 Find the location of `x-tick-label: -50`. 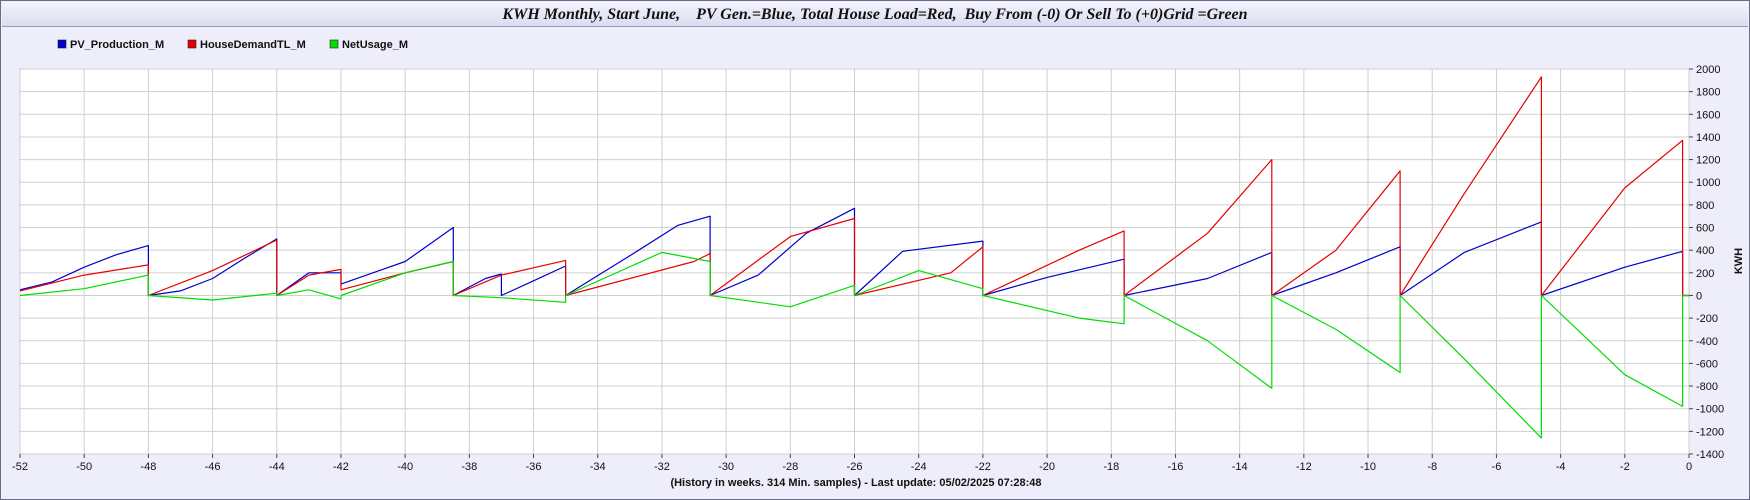

x-tick-label: -50 is located at coordinates (84, 467).